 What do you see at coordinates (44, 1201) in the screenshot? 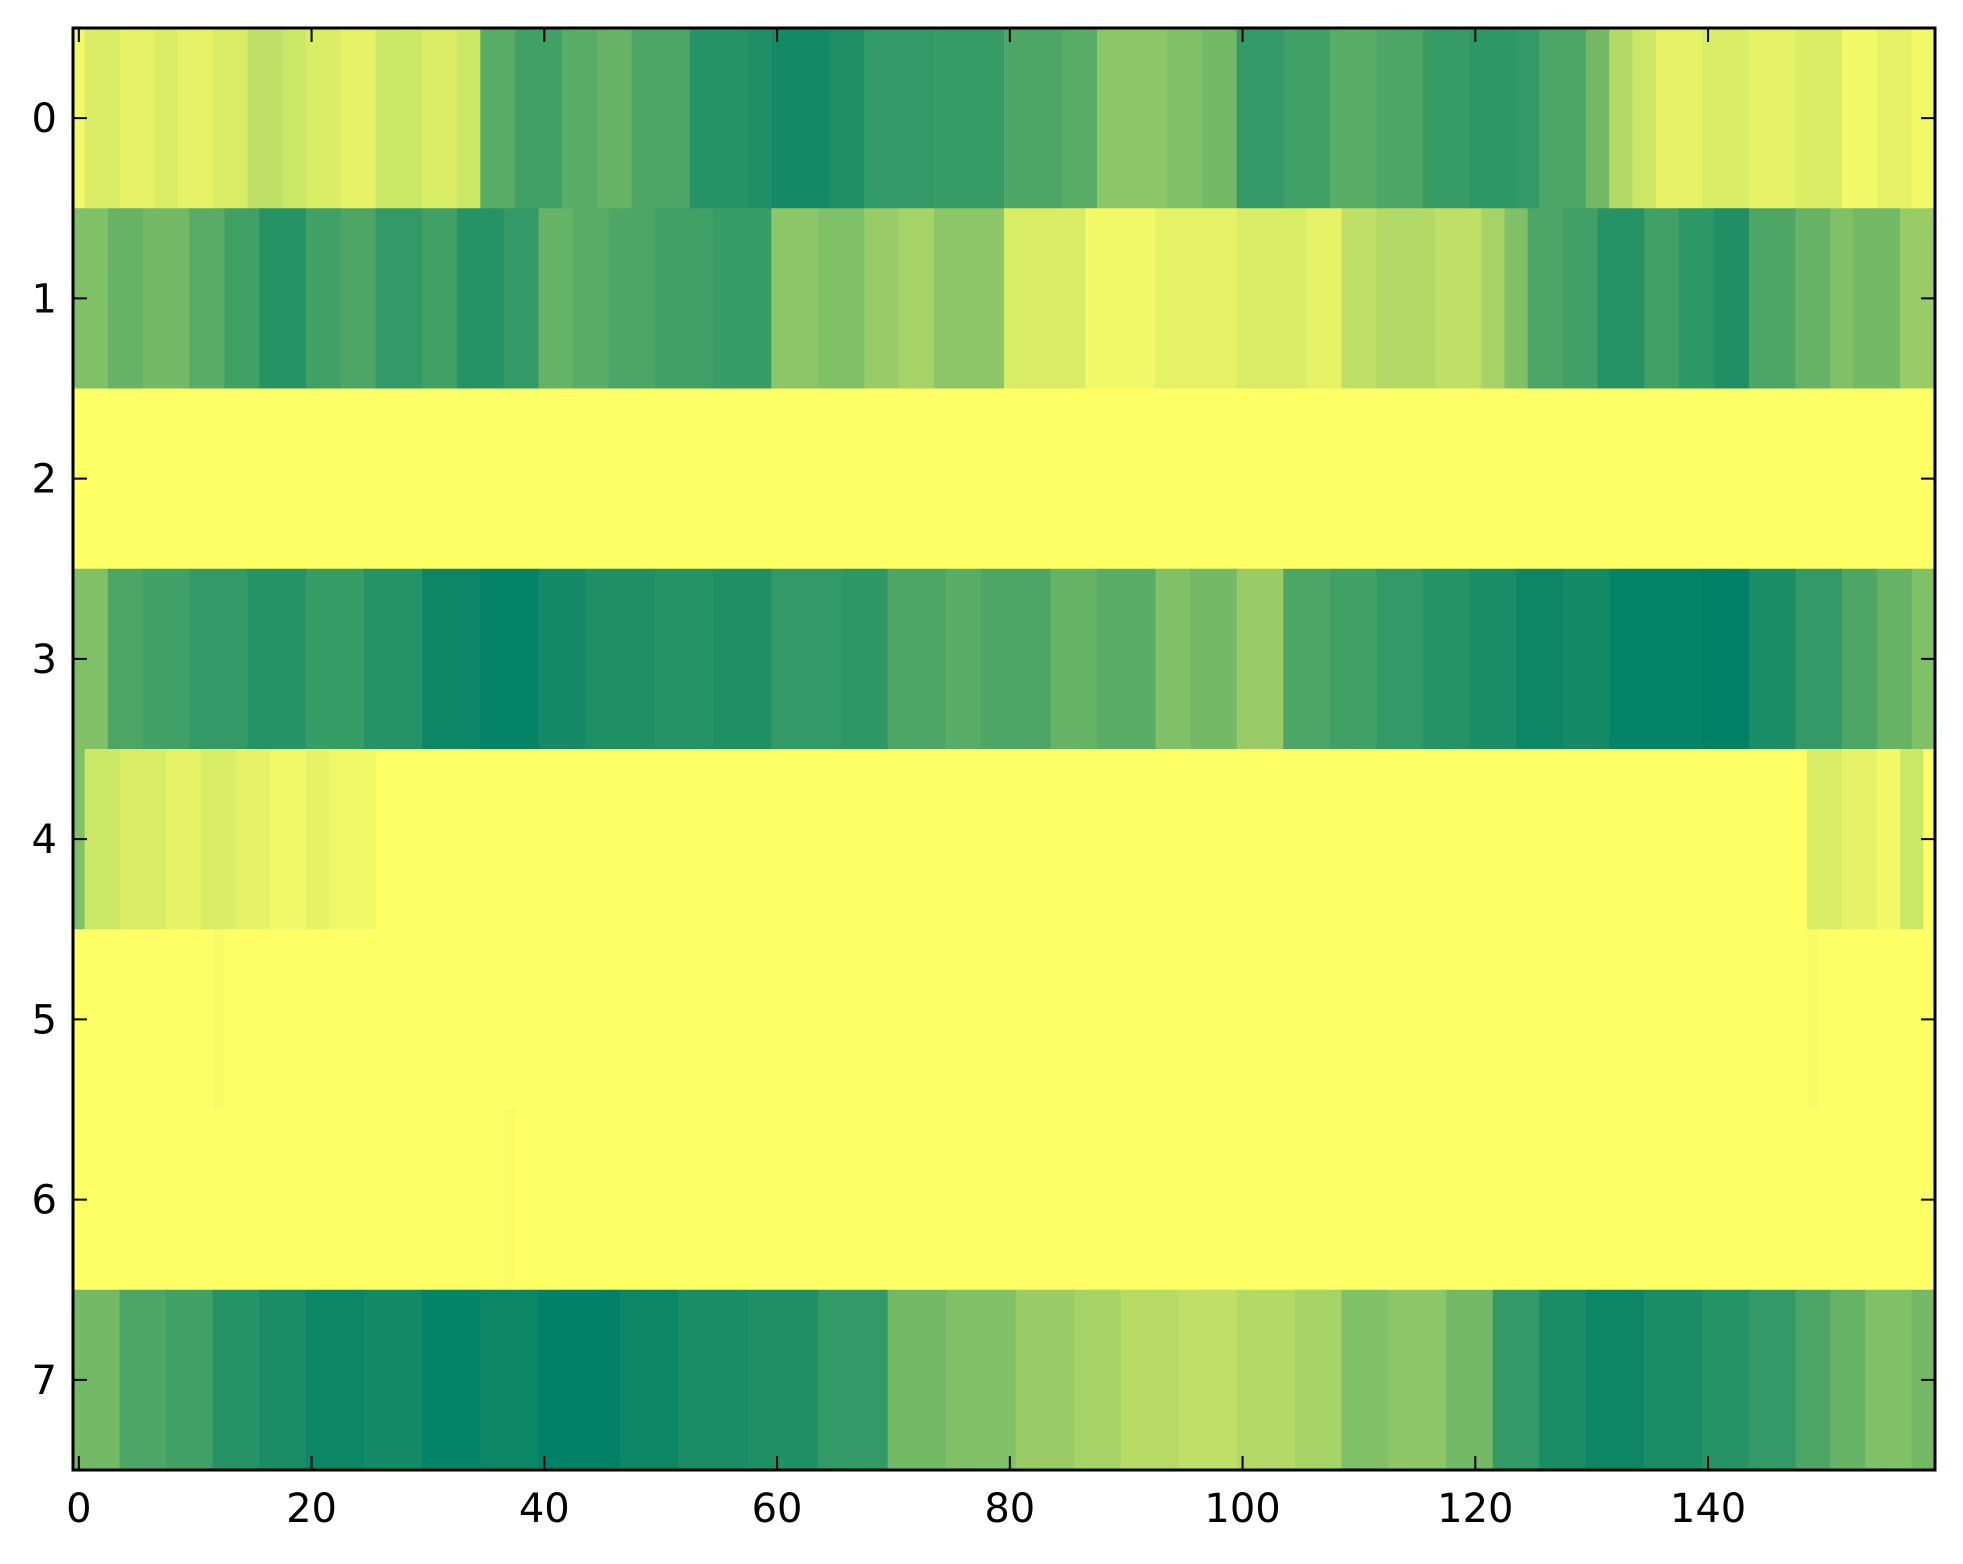
I see `y-tick-label: 6` at bounding box center [44, 1201].